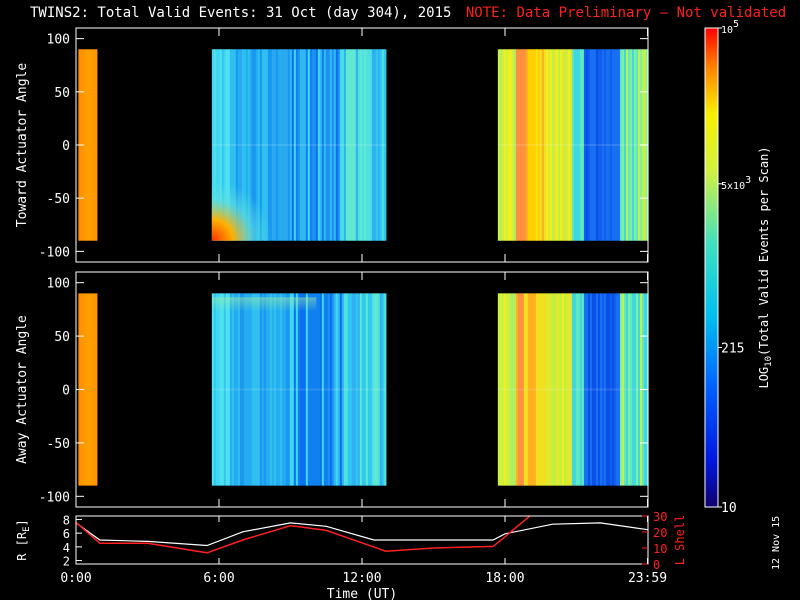  Describe the element at coordinates (22, 522) in the screenshot. I see `label-part: ]` at that location.